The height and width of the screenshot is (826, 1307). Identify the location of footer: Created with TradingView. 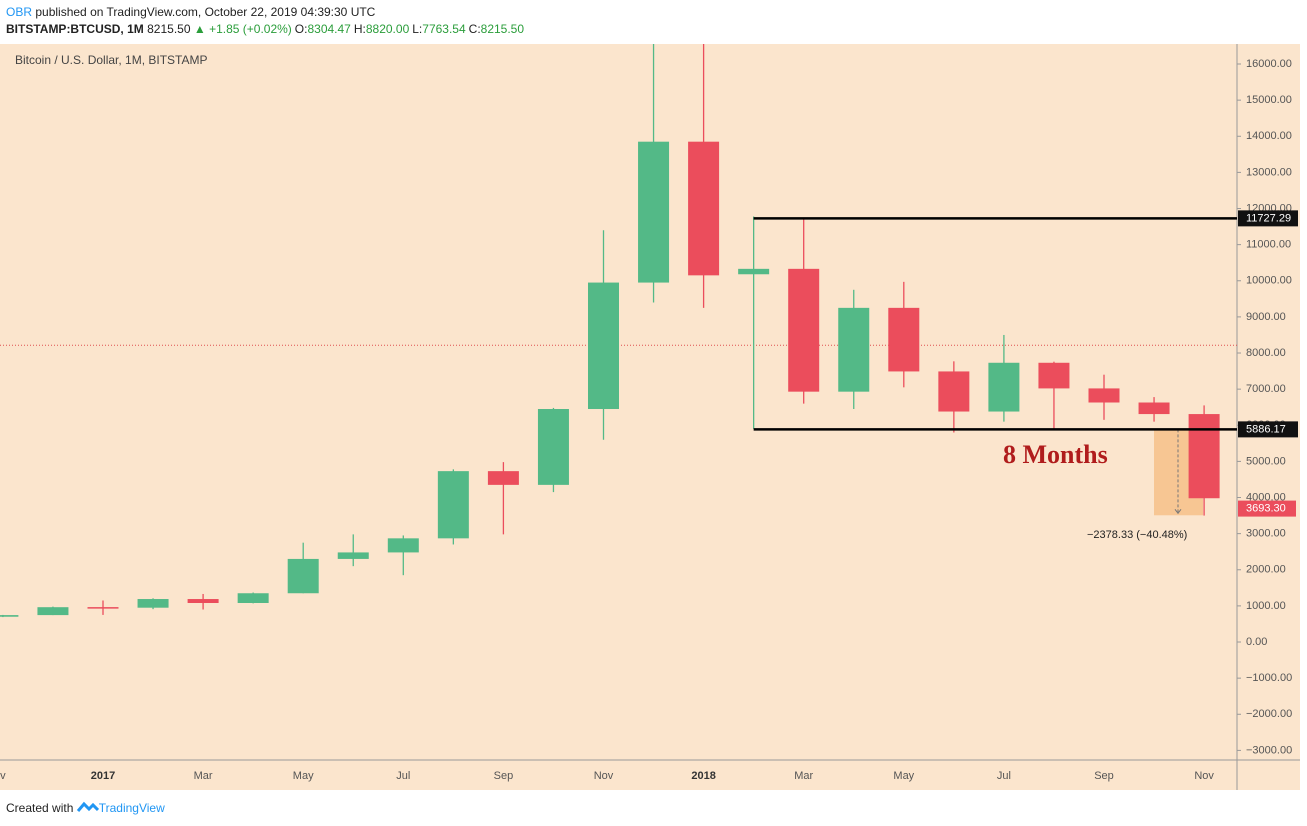
(85, 808).